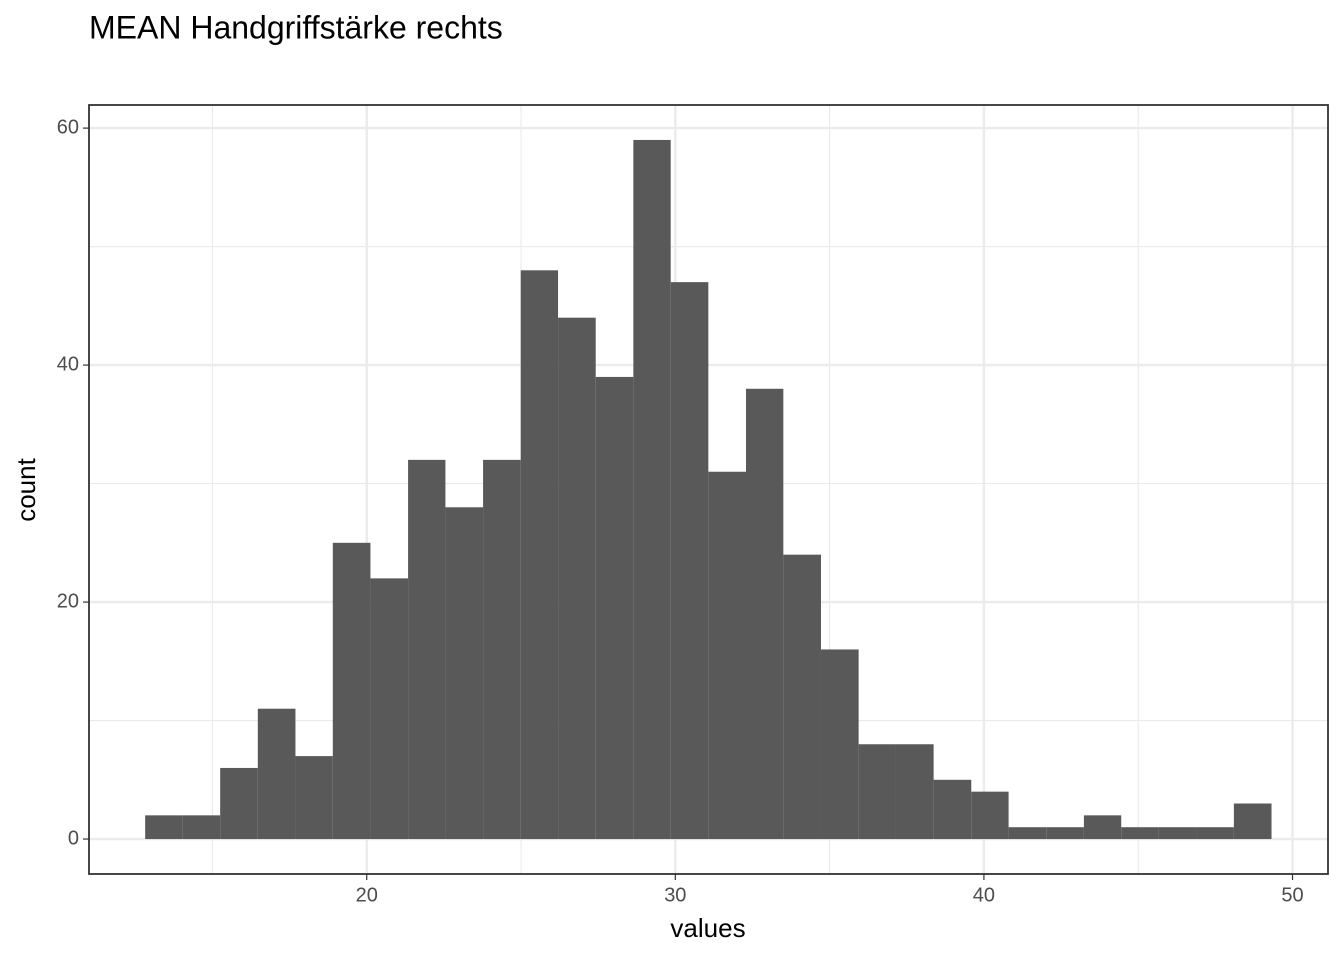 The height and width of the screenshot is (960, 1344). Describe the element at coordinates (1292, 895) in the screenshot. I see `x-tick-label: 50` at that location.